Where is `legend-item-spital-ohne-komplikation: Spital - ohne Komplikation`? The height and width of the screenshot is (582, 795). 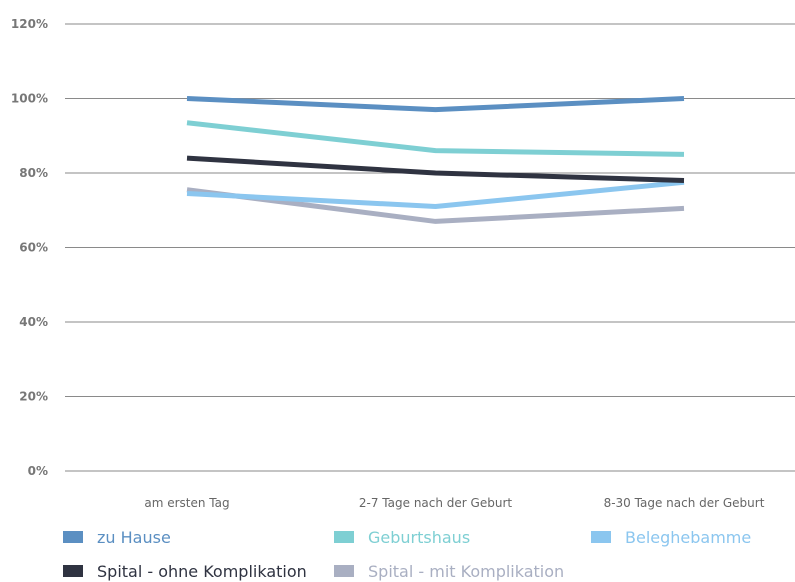
legend-item-spital-ohne-komplikation: Spital - ohne Komplikation is located at coordinates (185, 571).